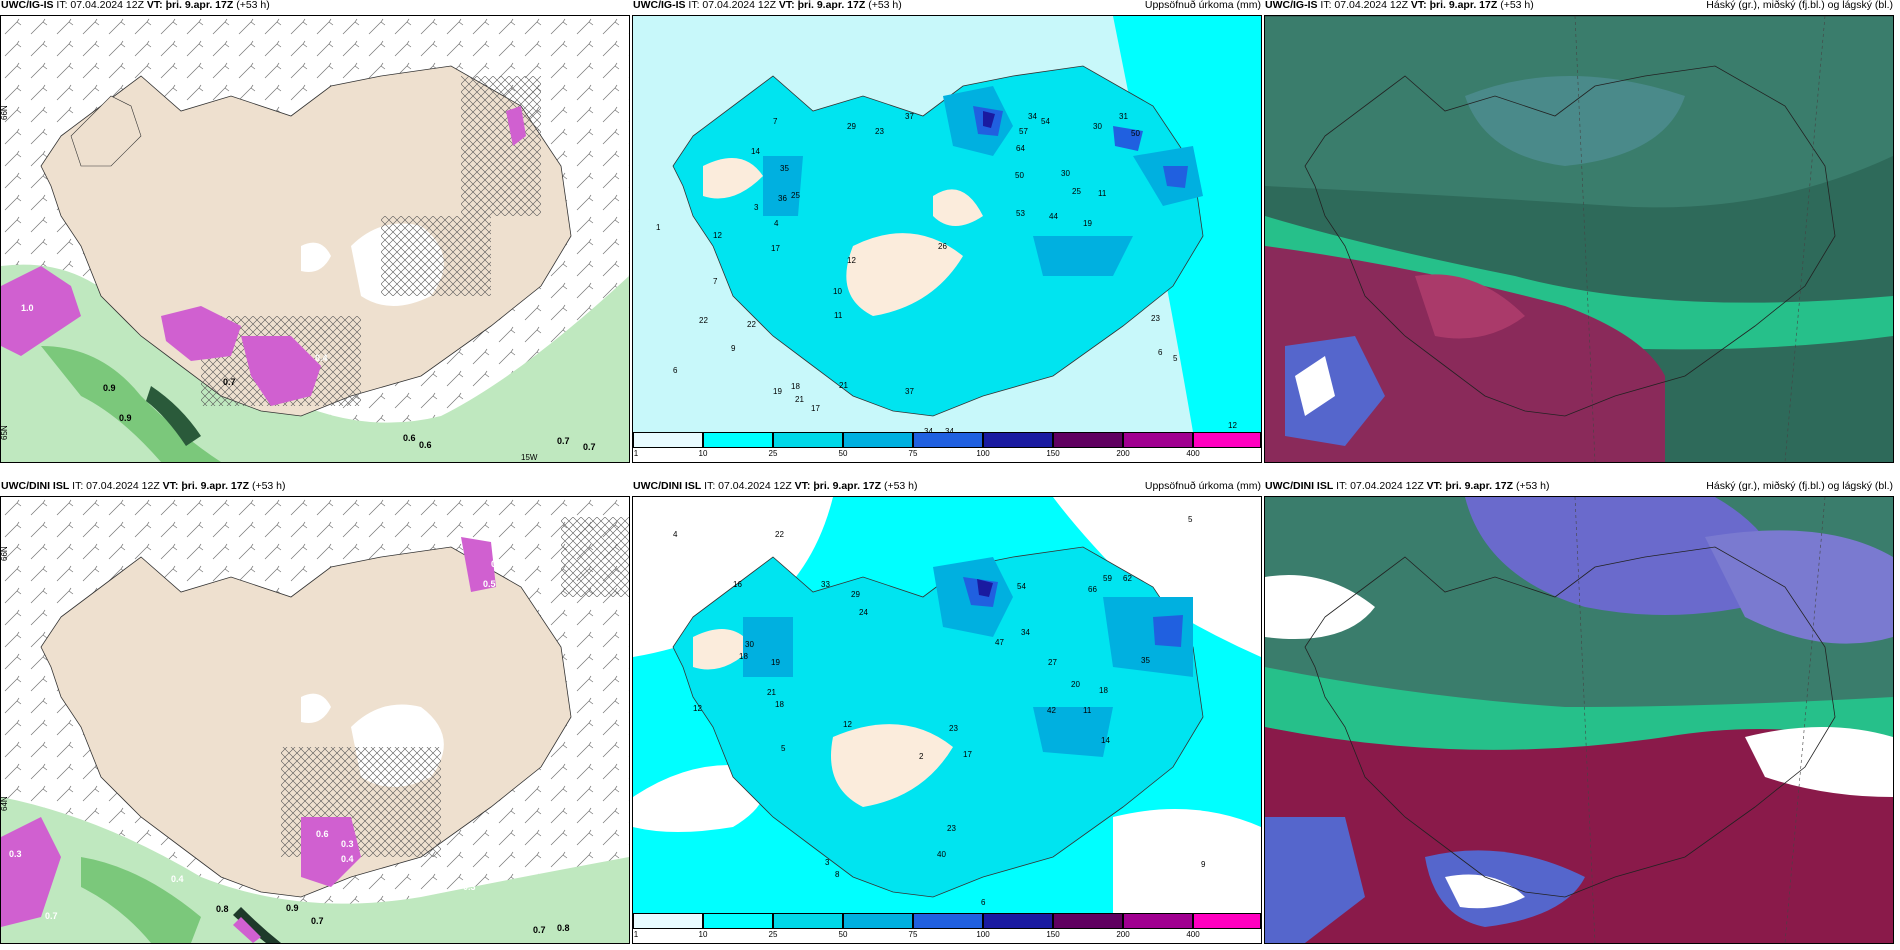 This screenshot has width=1900, height=950. I want to click on svg-text: 33, so click(825, 584).